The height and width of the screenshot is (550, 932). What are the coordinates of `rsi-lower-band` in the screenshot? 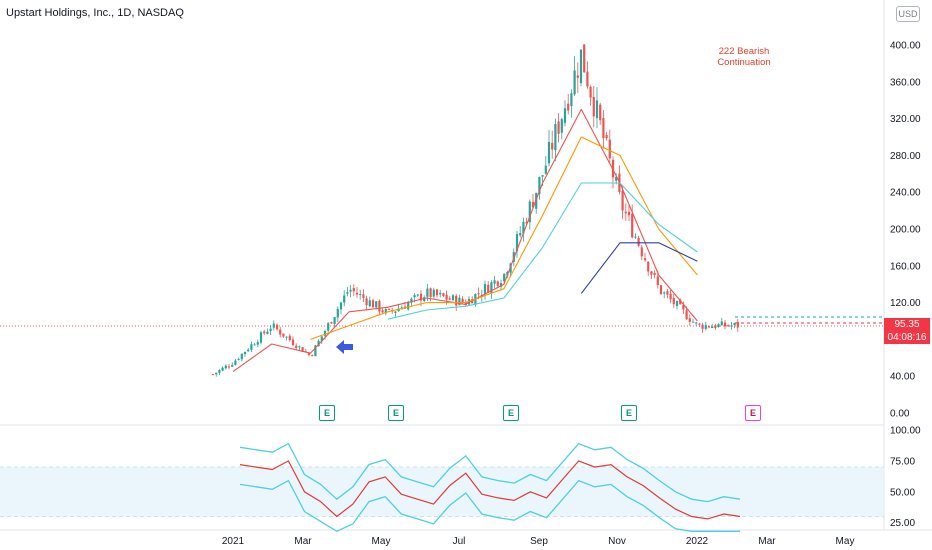 It's located at (489, 506).